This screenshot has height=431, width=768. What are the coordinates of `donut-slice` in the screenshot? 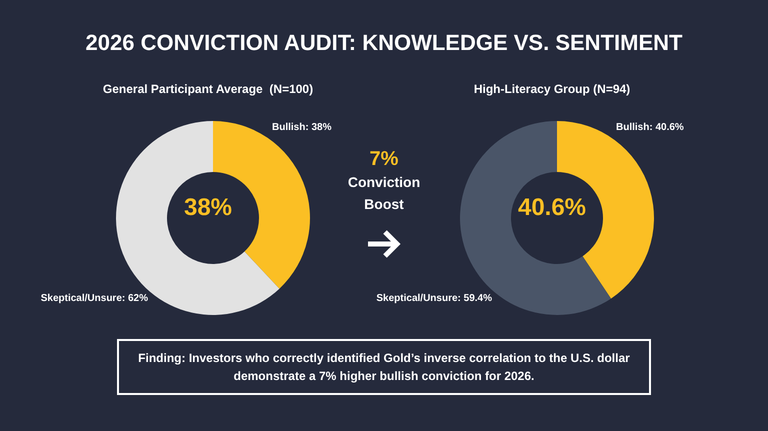 It's located at (536, 218).